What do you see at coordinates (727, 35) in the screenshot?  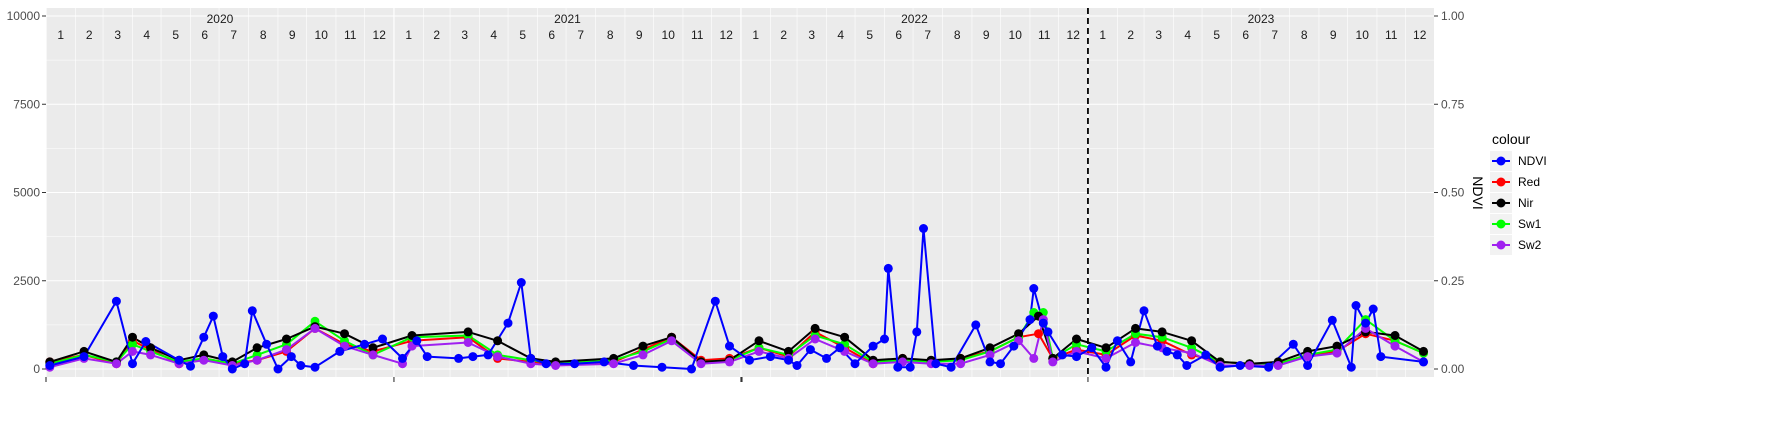 I see `month-label: 12` at bounding box center [727, 35].